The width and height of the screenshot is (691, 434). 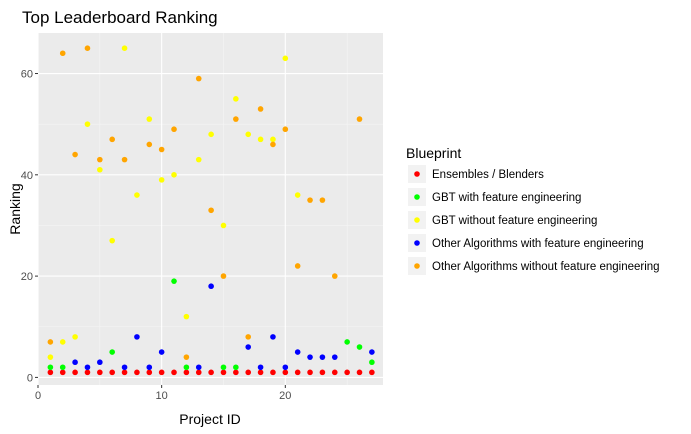 I want to click on legend-label: GBT with feature engineering, so click(x=506, y=198).